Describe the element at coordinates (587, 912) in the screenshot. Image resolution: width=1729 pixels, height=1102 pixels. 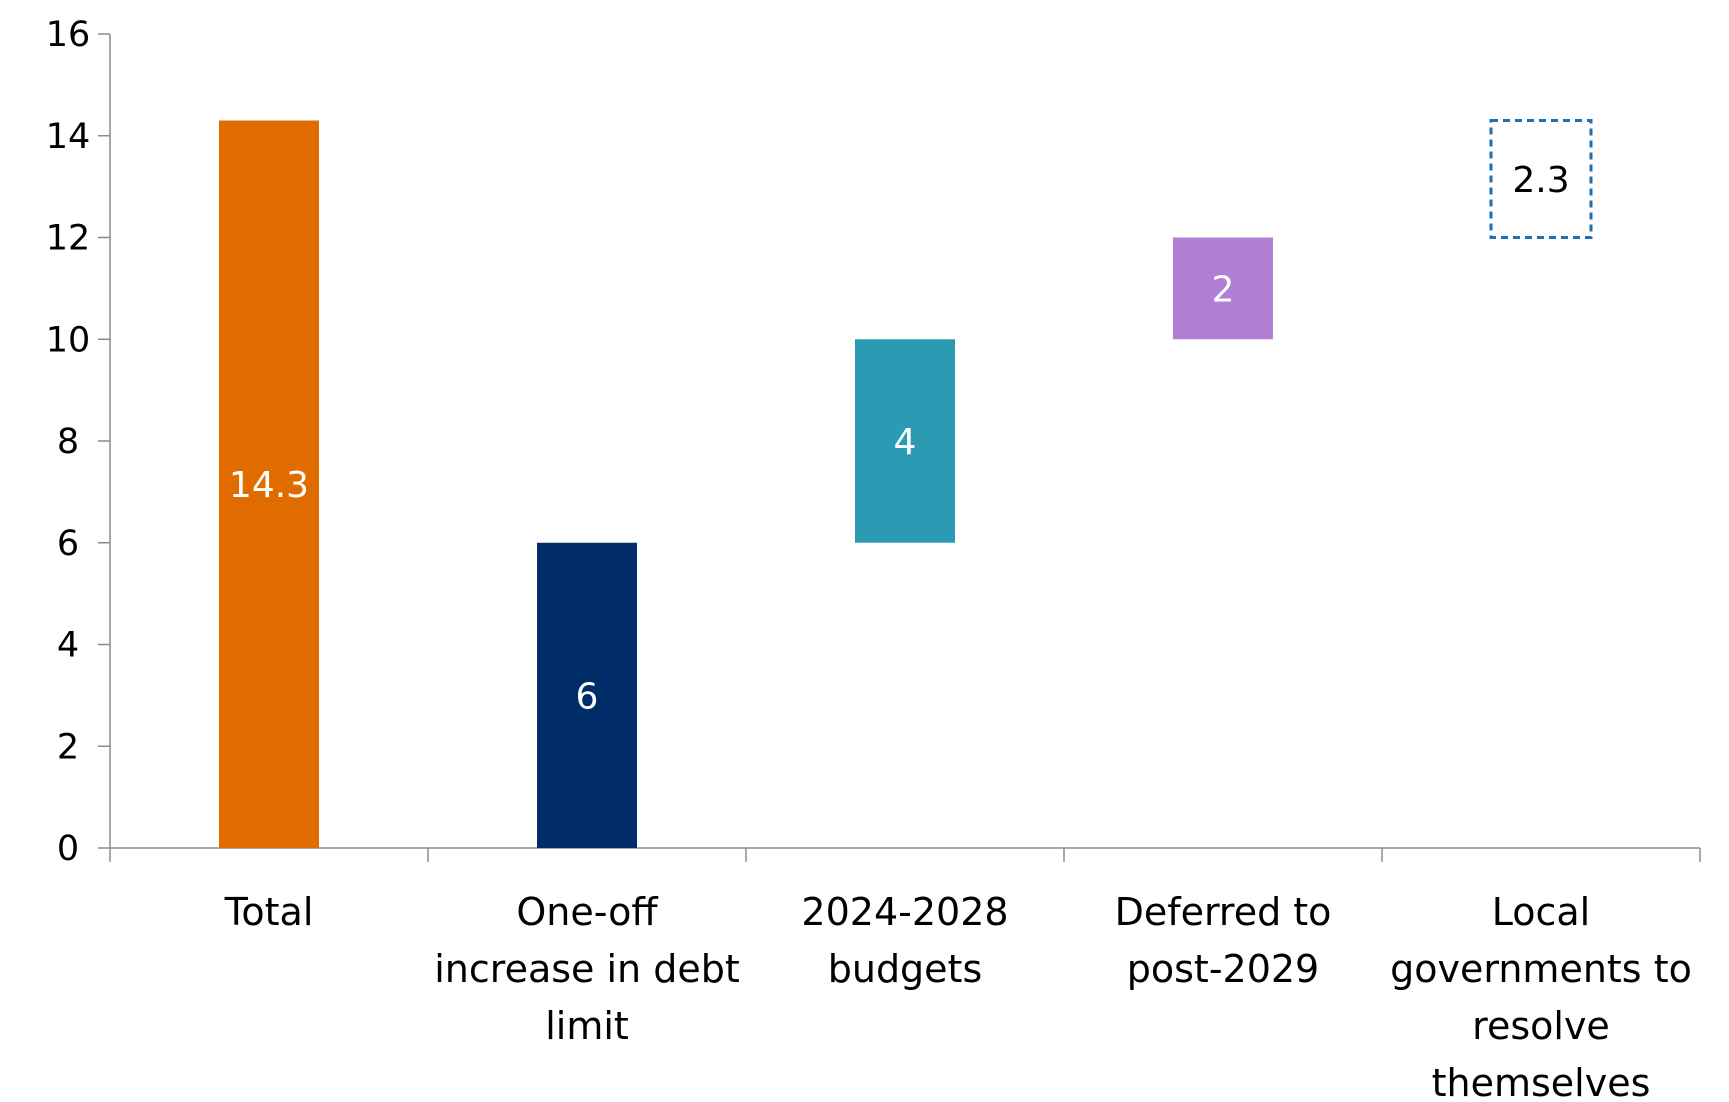
I see `x-category-label-line: One-off` at that location.